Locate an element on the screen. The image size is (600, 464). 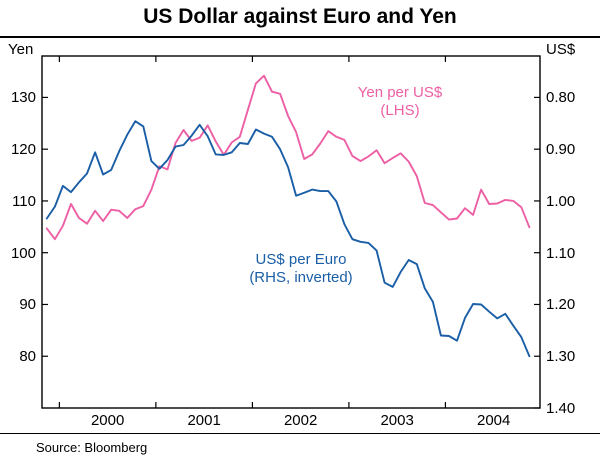
right-axis-tick-label: 0.80 is located at coordinates (561, 98).